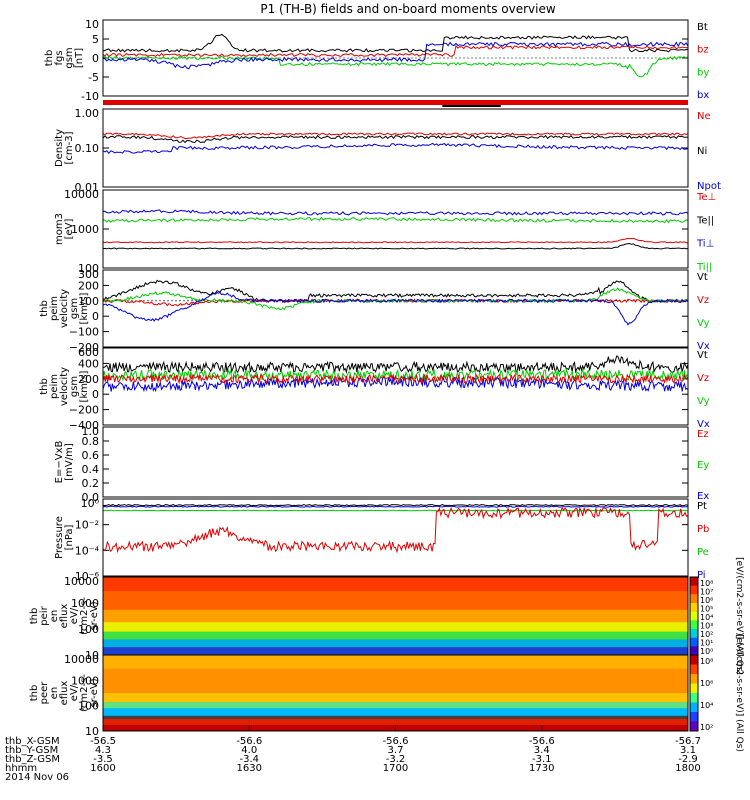 This screenshot has width=750, height=800. I want to click on vz-trace, so click(395, 379).